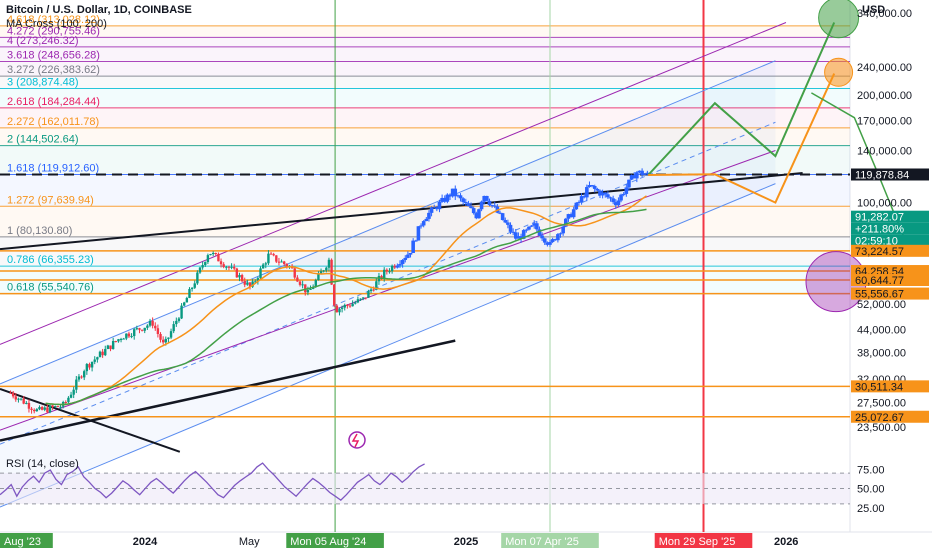 Image resolution: width=932 pixels, height=550 pixels. I want to click on price-axis-label: 27,500.00, so click(881, 403).